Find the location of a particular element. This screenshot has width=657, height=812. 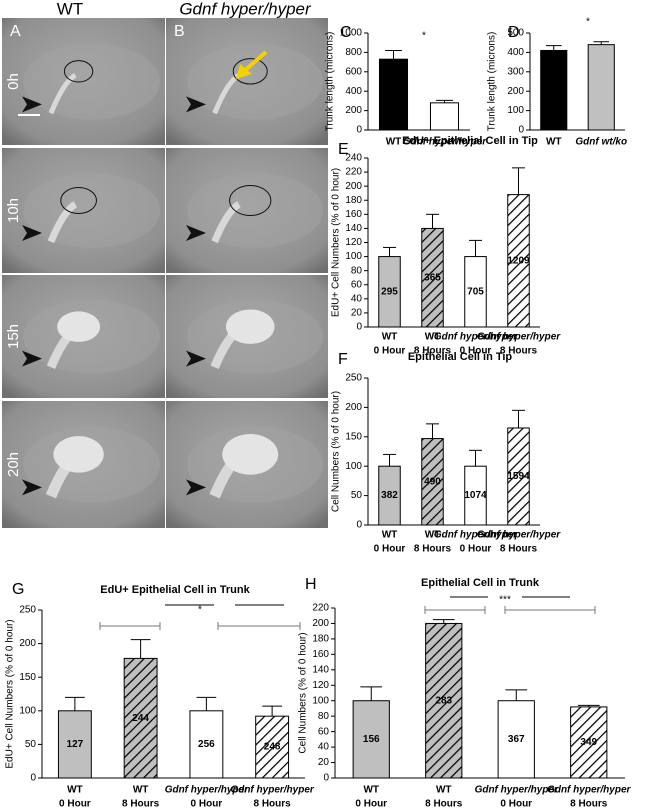

significance: * is located at coordinates (424, 36).